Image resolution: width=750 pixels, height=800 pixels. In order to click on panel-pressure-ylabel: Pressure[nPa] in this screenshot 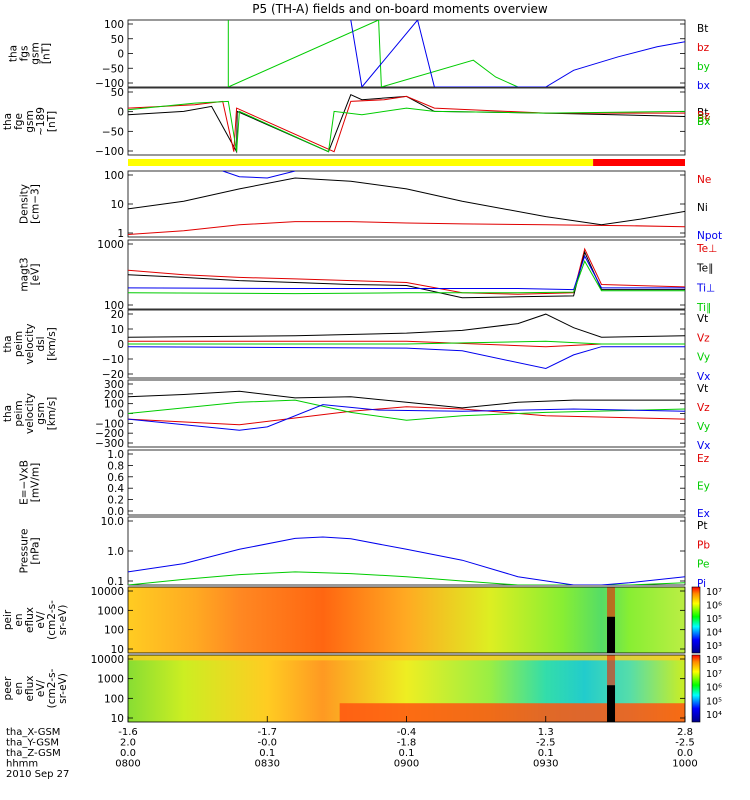, I will do `click(30, 551)`.